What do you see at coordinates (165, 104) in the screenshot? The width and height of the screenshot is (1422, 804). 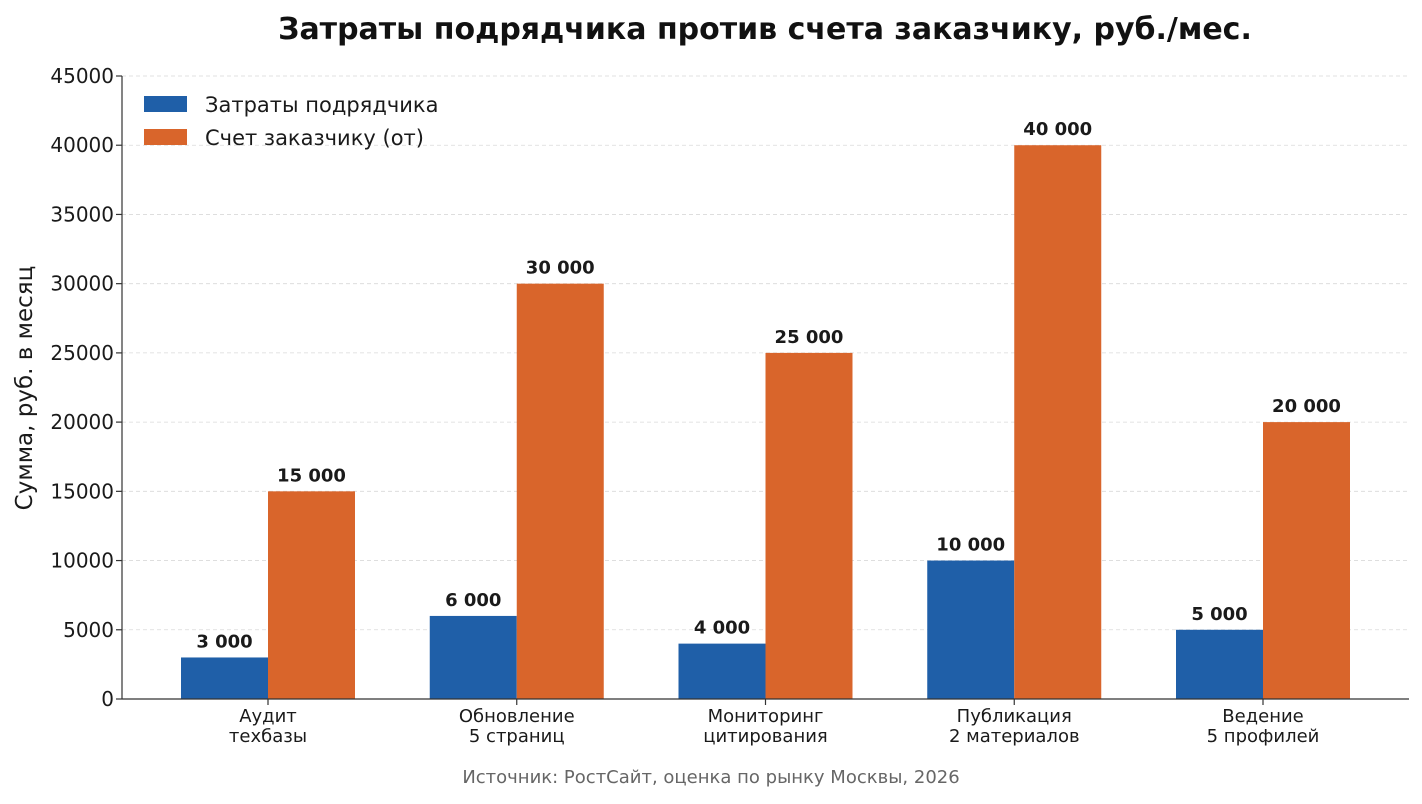 I see `legend-swatch-cost` at bounding box center [165, 104].